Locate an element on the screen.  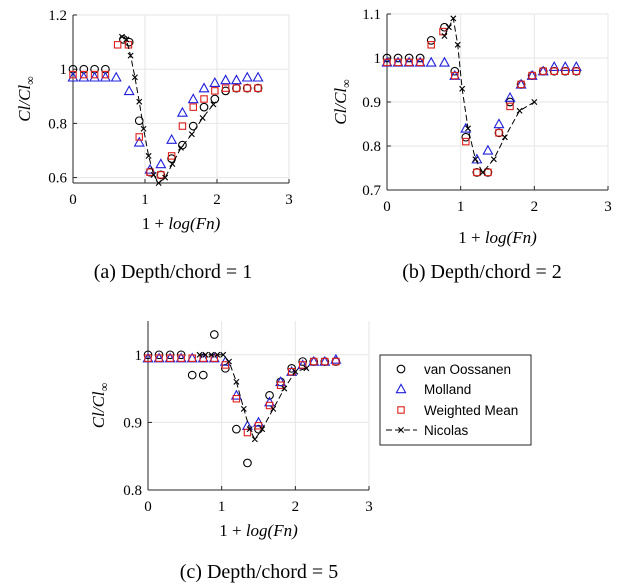
legend-entry: van Oossanen is located at coordinates (453, 369).